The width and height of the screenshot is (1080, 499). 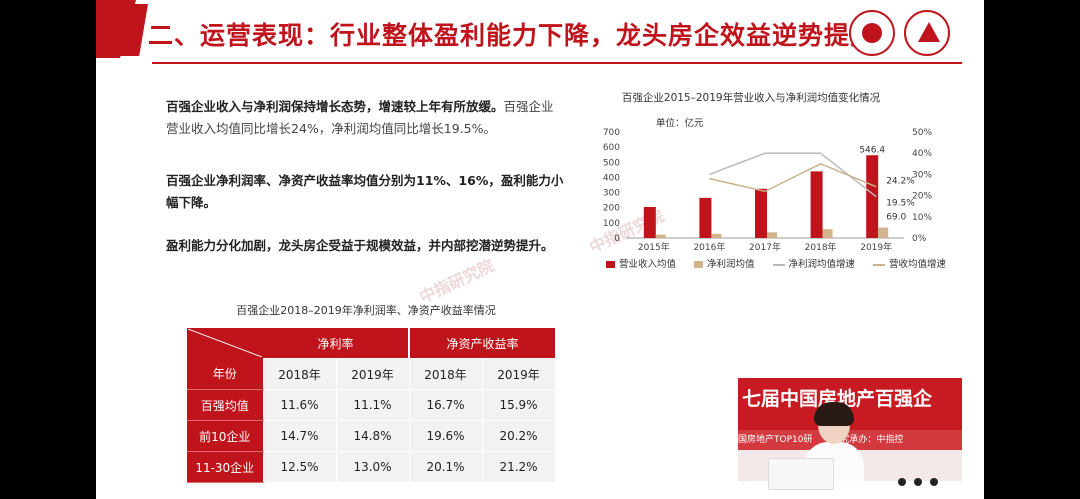 I want to click on table-corner, so click(x=225, y=343).